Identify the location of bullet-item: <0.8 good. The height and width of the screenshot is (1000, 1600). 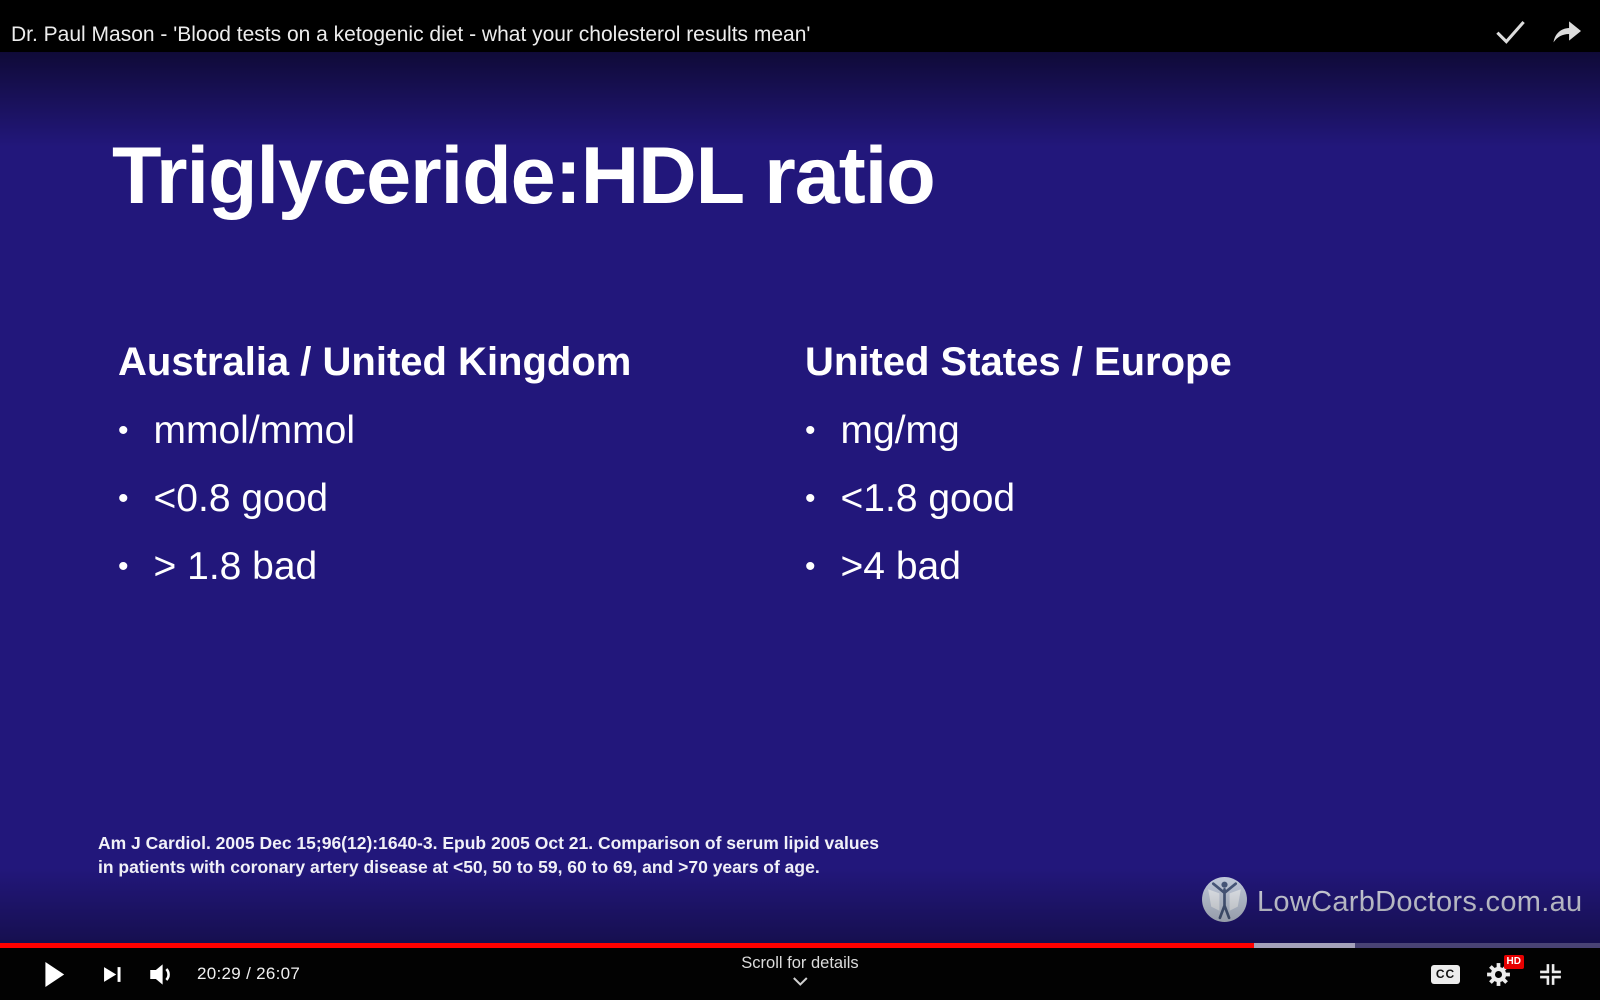
(374, 499).